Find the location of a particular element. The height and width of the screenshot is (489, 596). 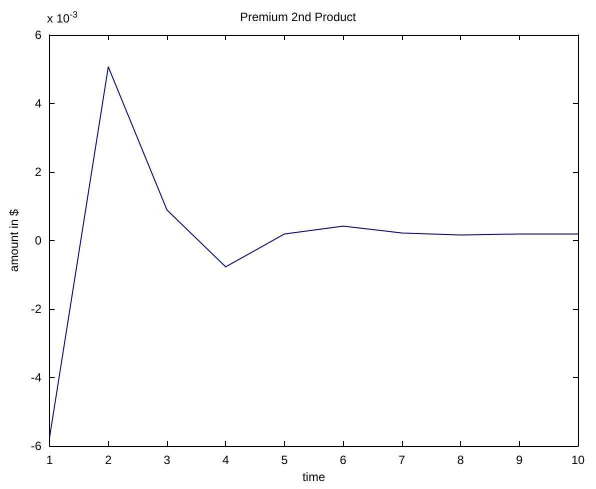

x-axis-title: time is located at coordinates (314, 477).